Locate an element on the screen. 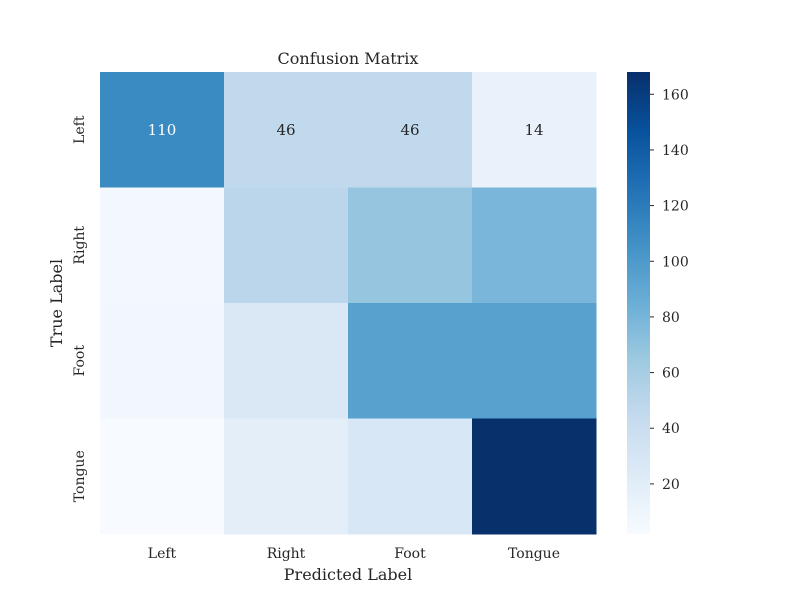 The width and height of the screenshot is (800, 600). colorbar-tick-label: 60 is located at coordinates (671, 374).